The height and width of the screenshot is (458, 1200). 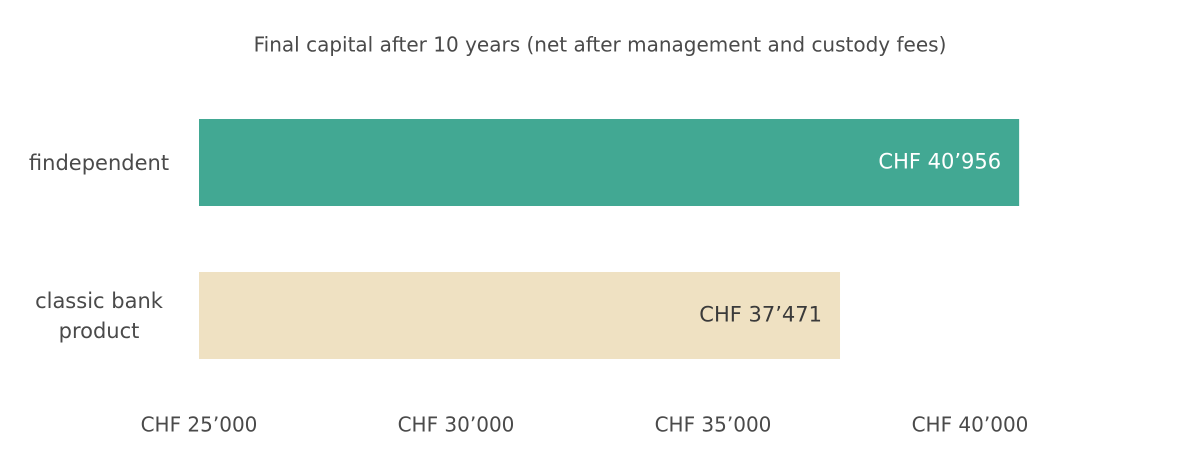 I want to click on x-tick-label: CHF 35’000, so click(x=713, y=425).